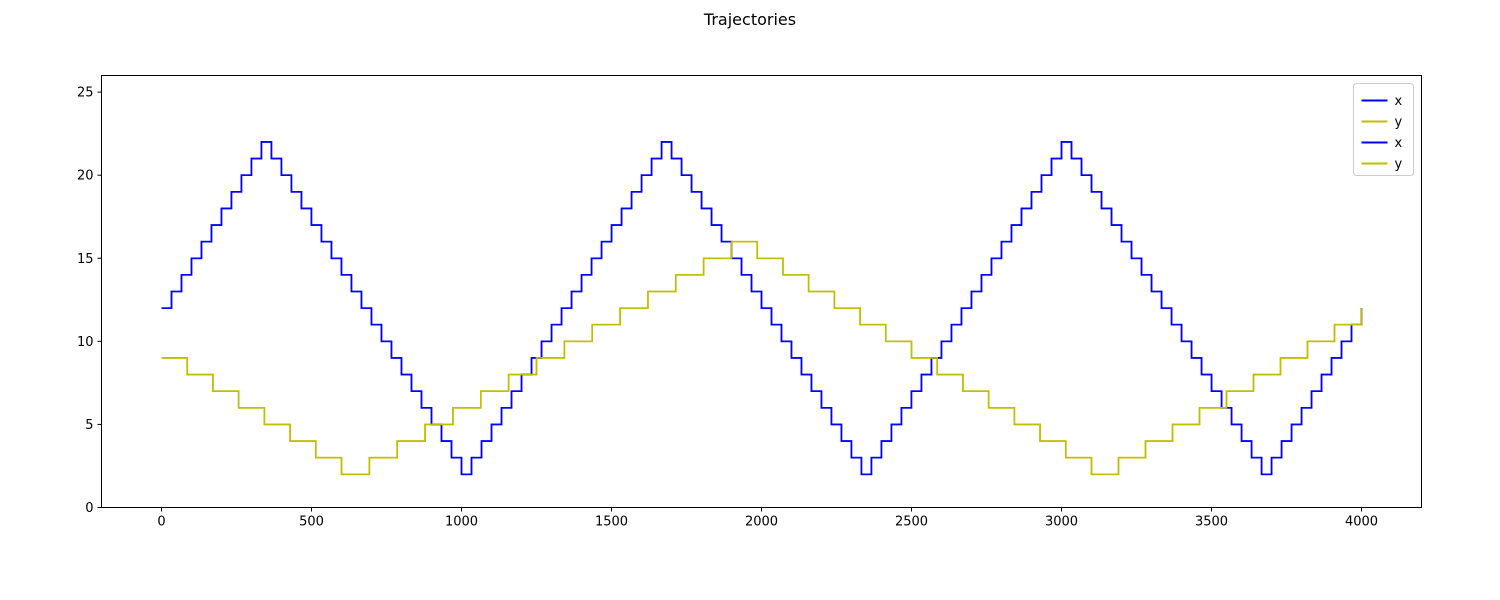 Image resolution: width=1500 pixels, height=600 pixels. Describe the element at coordinates (611, 522) in the screenshot. I see `x-tick-label: 1500` at that location.